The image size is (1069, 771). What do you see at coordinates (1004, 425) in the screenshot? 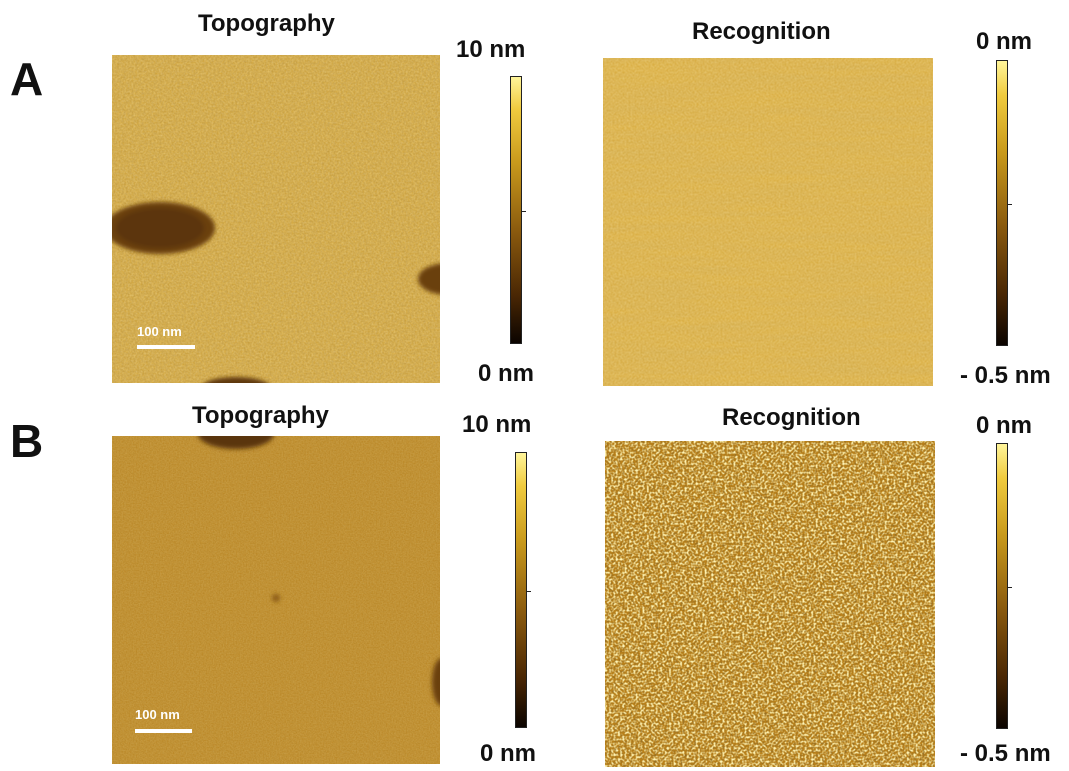
I see `recognition-colorbar-max-b: 0 nm` at bounding box center [1004, 425].